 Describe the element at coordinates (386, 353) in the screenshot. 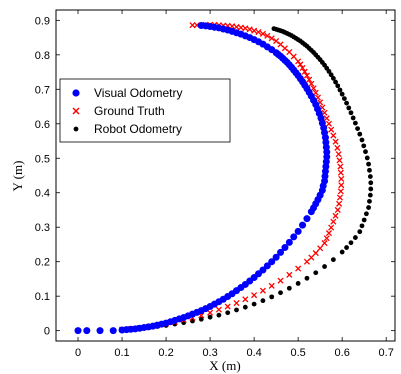

I see `x-tick-label: 0.7` at that location.